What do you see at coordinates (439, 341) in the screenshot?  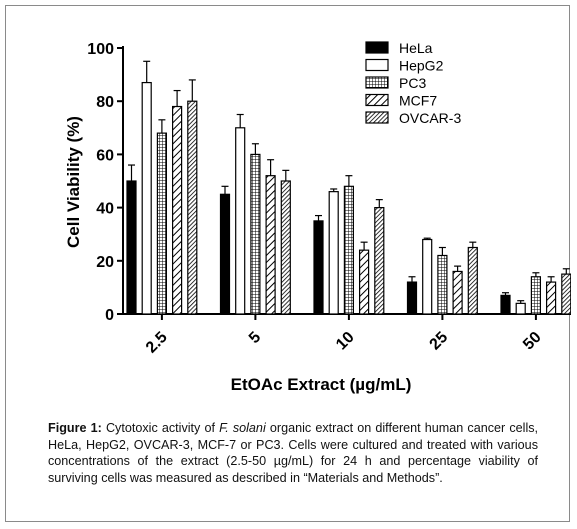 I see `x-tick-label: 25` at bounding box center [439, 341].